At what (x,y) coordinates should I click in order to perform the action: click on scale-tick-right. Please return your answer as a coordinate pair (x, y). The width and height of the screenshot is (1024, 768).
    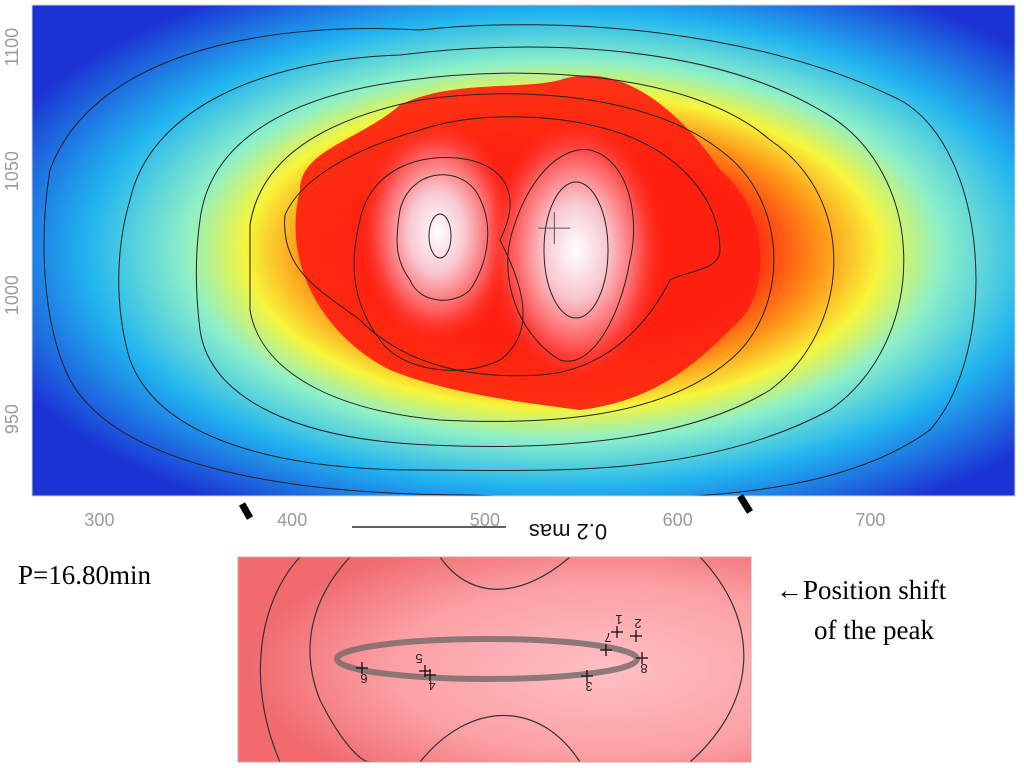
    Looking at the image, I should click on (745, 504).